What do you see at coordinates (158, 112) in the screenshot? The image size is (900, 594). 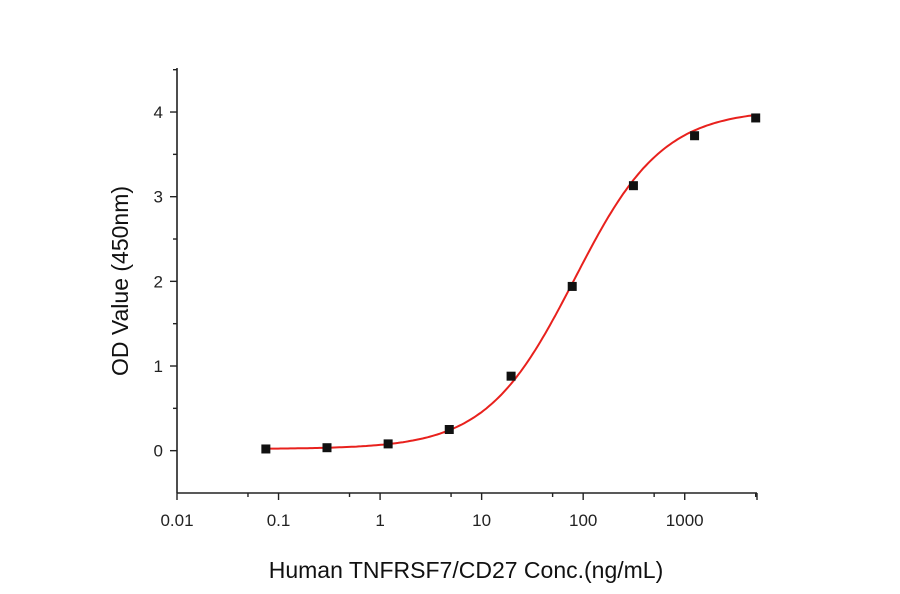 I see `y-tick-label: 4` at bounding box center [158, 112].